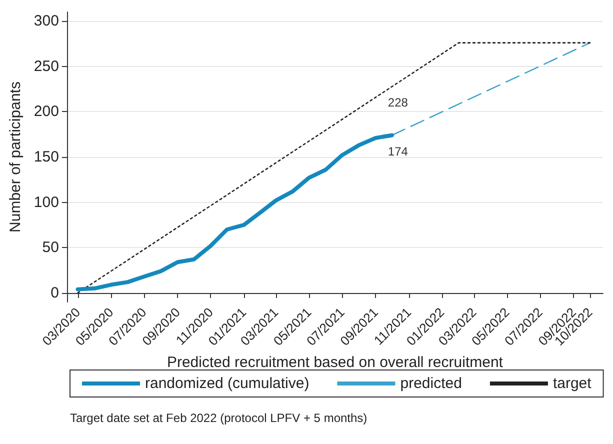  What do you see at coordinates (227, 383) in the screenshot?
I see `legend-label: randomized (cumulative)` at bounding box center [227, 383].